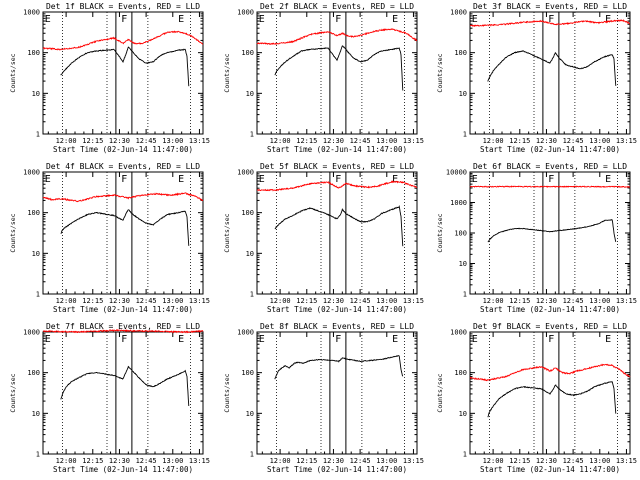 Image resolution: width=640 pixels, height=480 pixels. Describe the element at coordinates (339, 68) in the screenshot. I see `events-series-line-2f` at that location.